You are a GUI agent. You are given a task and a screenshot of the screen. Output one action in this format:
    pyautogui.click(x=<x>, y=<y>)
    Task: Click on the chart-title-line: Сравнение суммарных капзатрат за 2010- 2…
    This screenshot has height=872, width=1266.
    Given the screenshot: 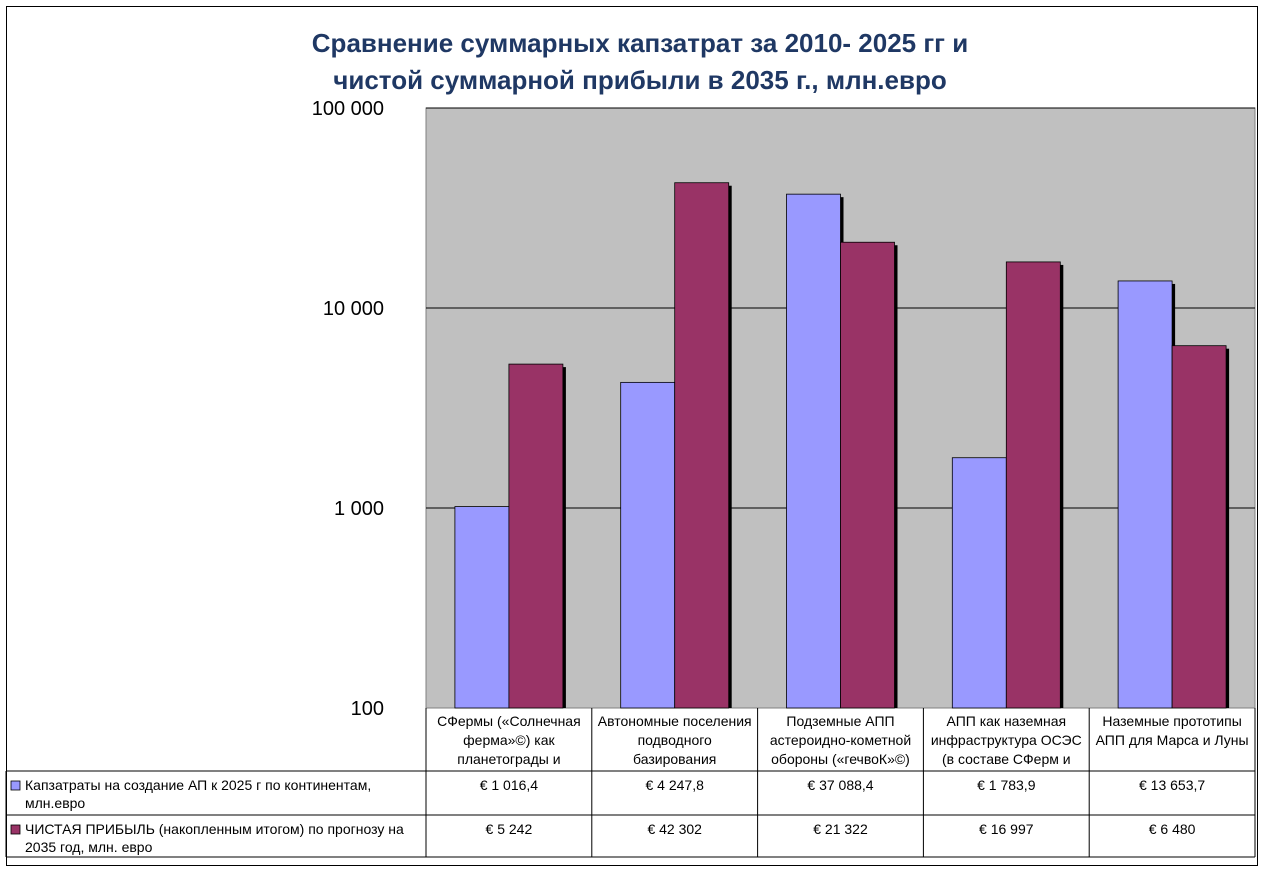 What is the action you would take?
    pyautogui.click(x=640, y=43)
    